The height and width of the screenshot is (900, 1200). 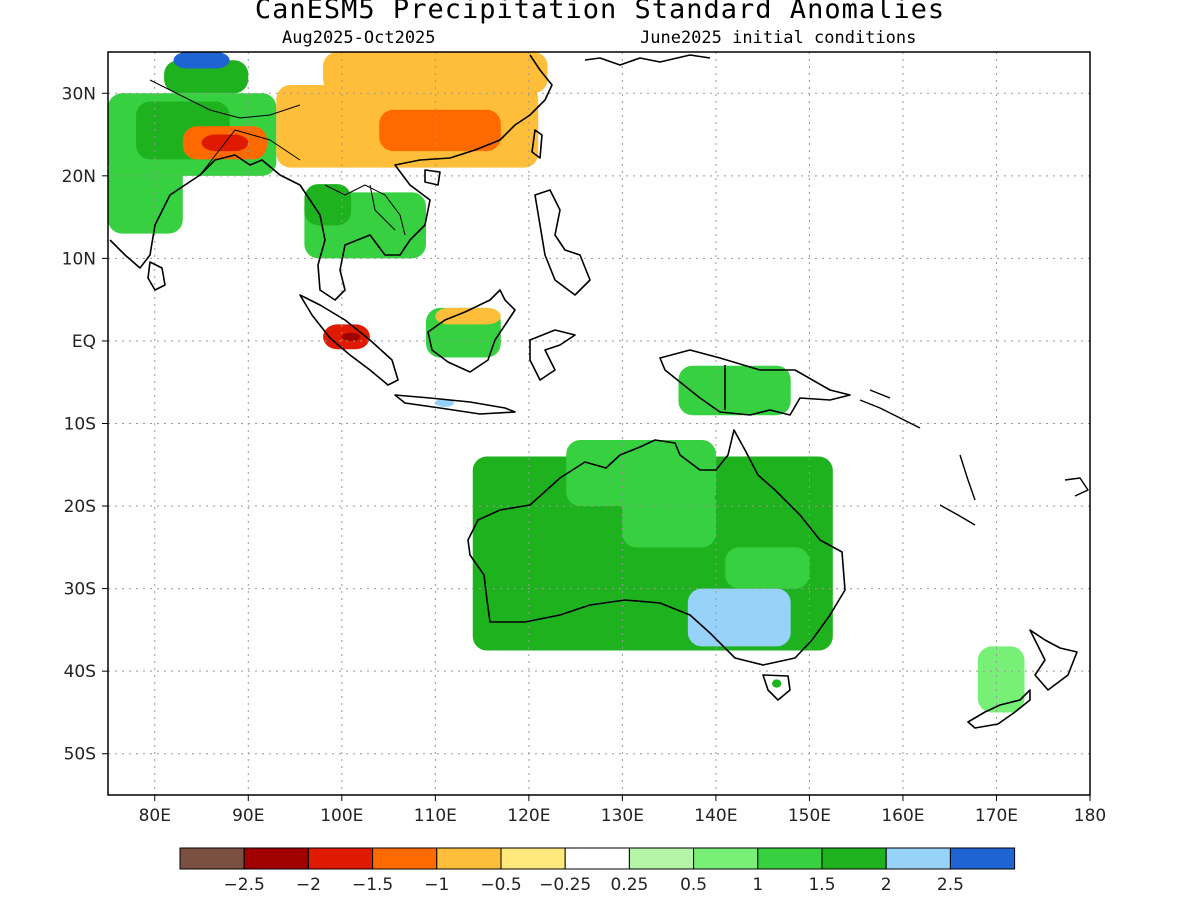 What do you see at coordinates (767, 568) in the screenshot?
I see `anomaly-australia-east` at bounding box center [767, 568].